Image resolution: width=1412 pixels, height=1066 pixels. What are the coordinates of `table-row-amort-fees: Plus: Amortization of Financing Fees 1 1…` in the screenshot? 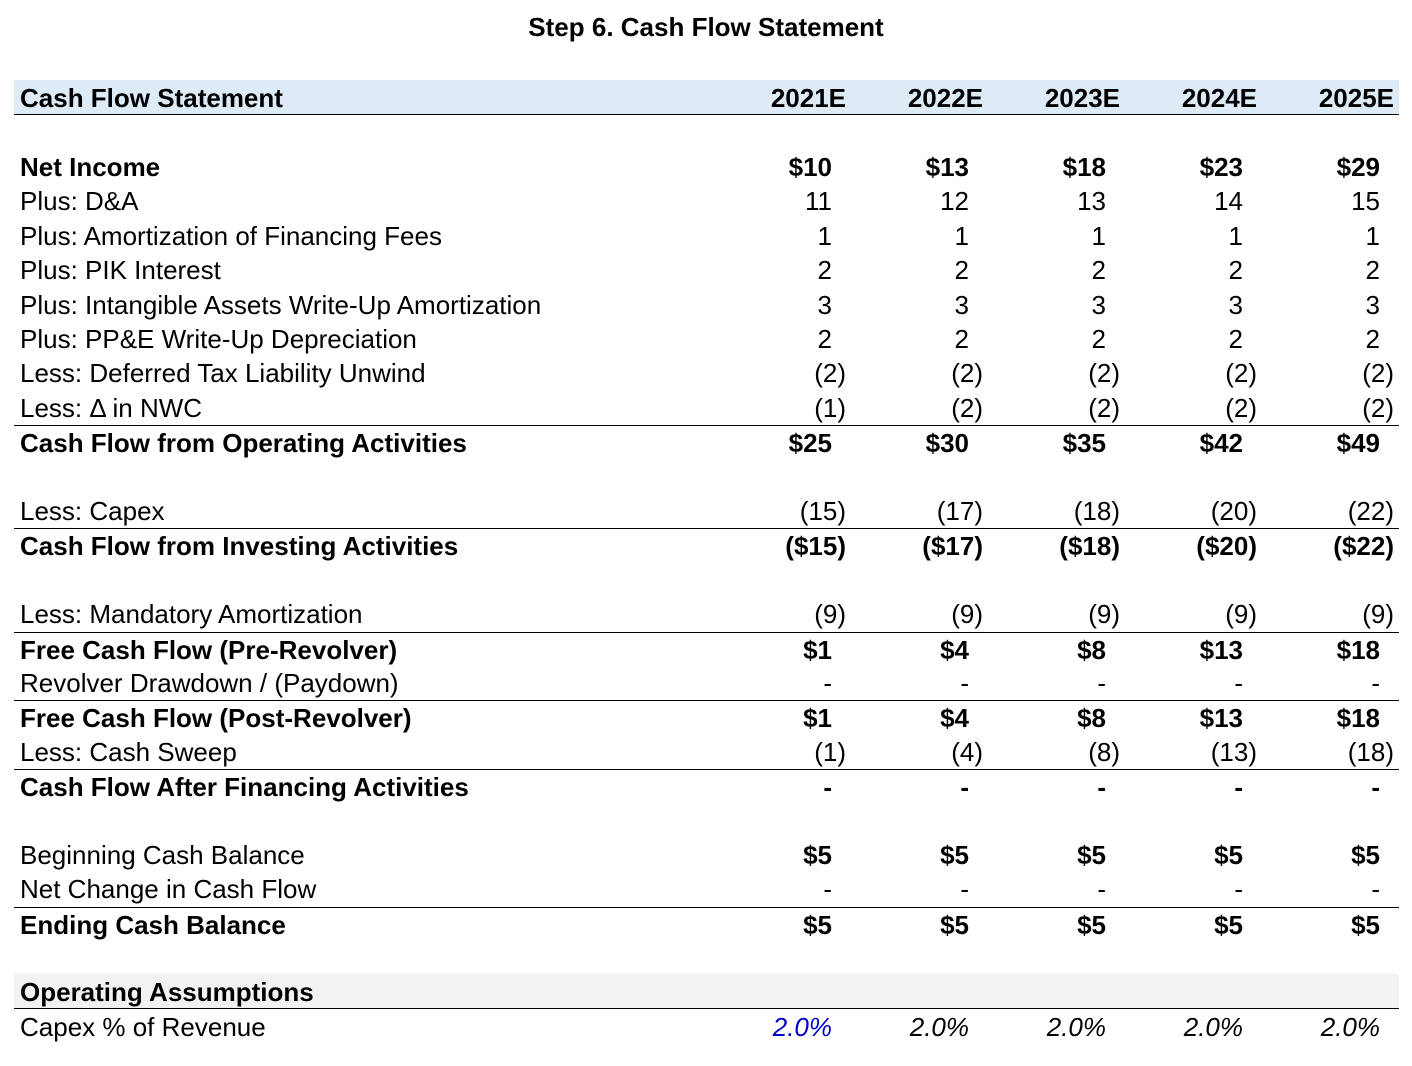 It's located at (700, 235).